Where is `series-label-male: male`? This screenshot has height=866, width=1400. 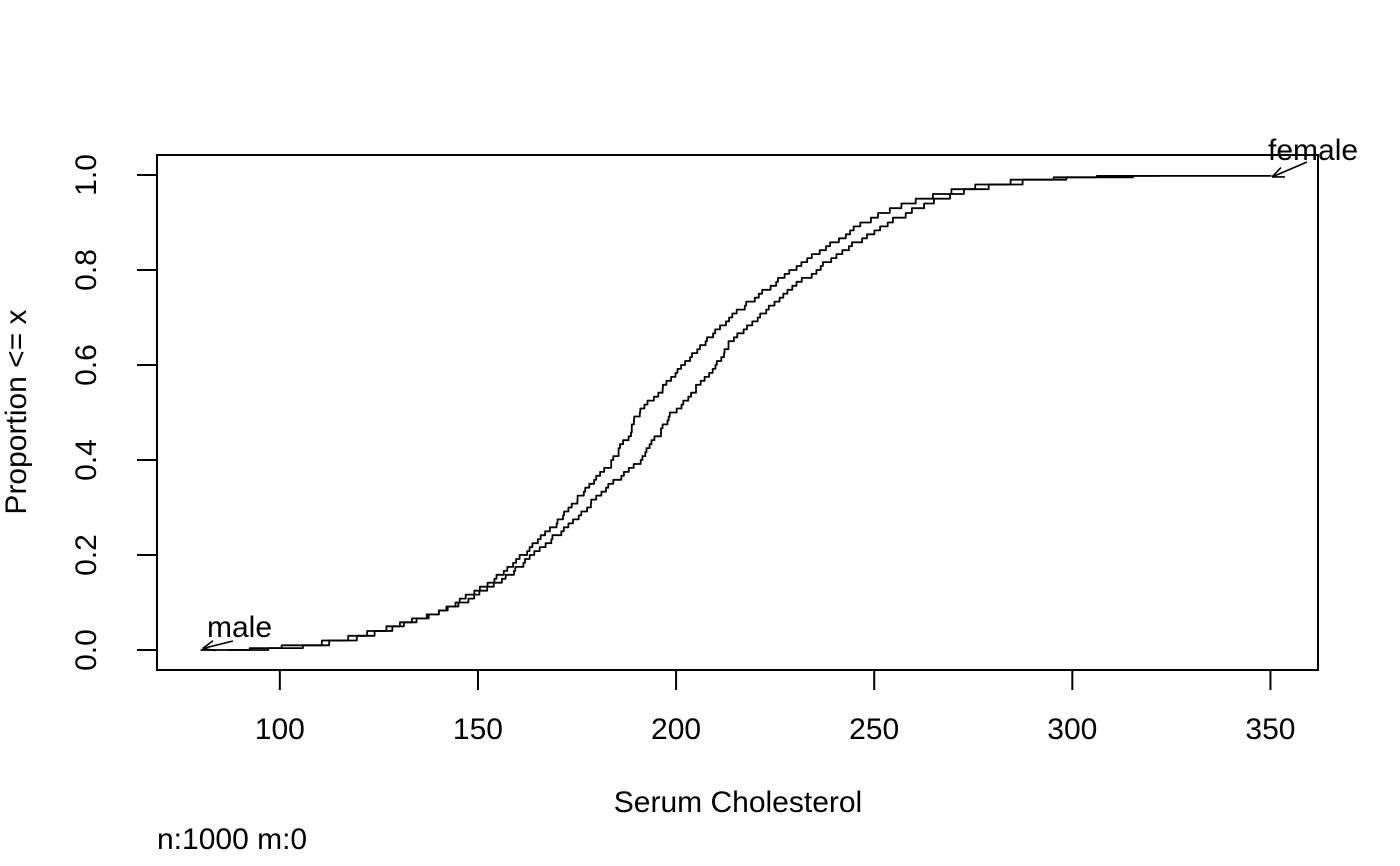
series-label-male: male is located at coordinates (239, 627).